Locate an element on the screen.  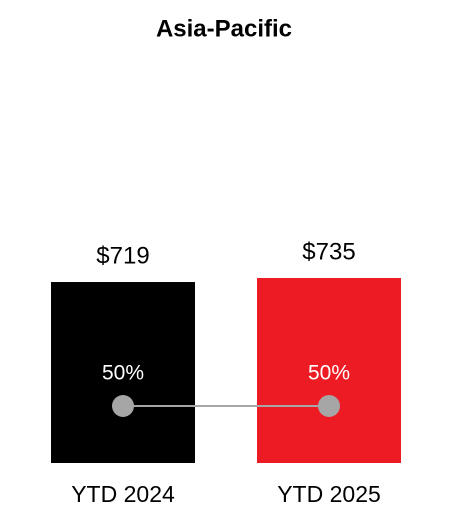
x-tick-label: YTD 2025 is located at coordinates (329, 494).